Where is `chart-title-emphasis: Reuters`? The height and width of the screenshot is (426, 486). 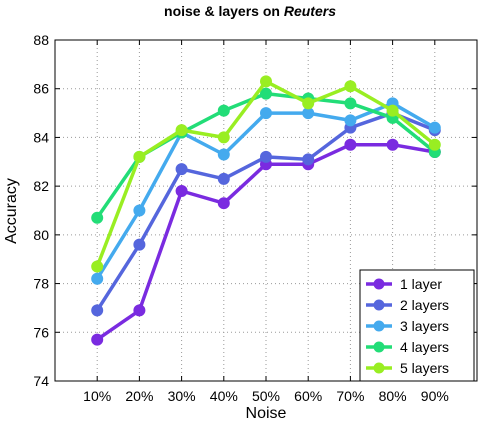 chart-title-emphasis: Reuters is located at coordinates (310, 11).